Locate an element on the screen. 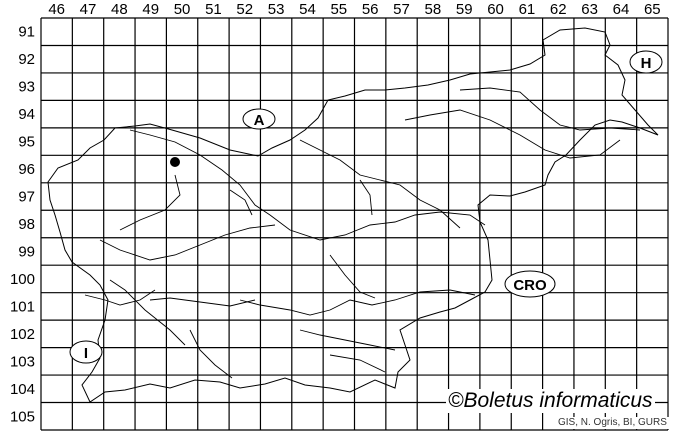 The width and height of the screenshot is (680, 436). row-label: 97 is located at coordinates (26, 197).